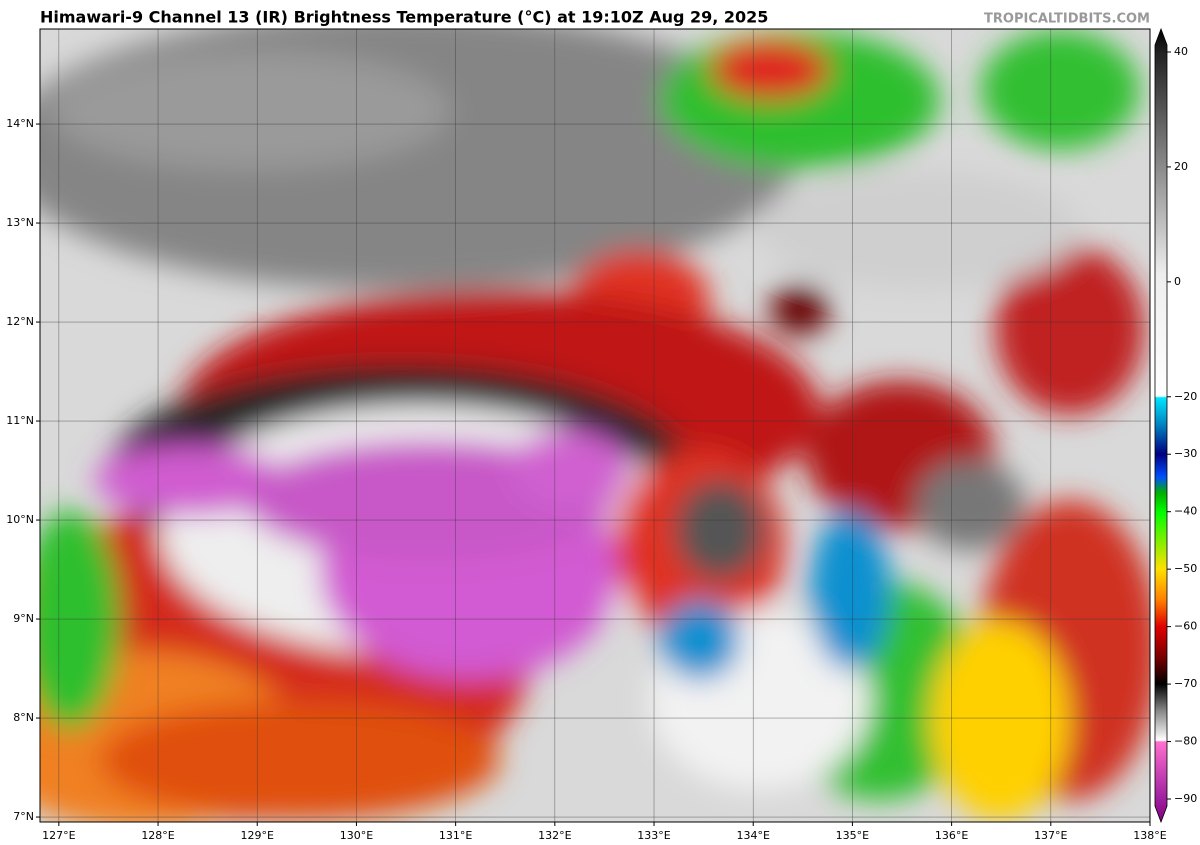 The image size is (1200, 845). I want to click on y-tick-label: 7°N, so click(23, 816).